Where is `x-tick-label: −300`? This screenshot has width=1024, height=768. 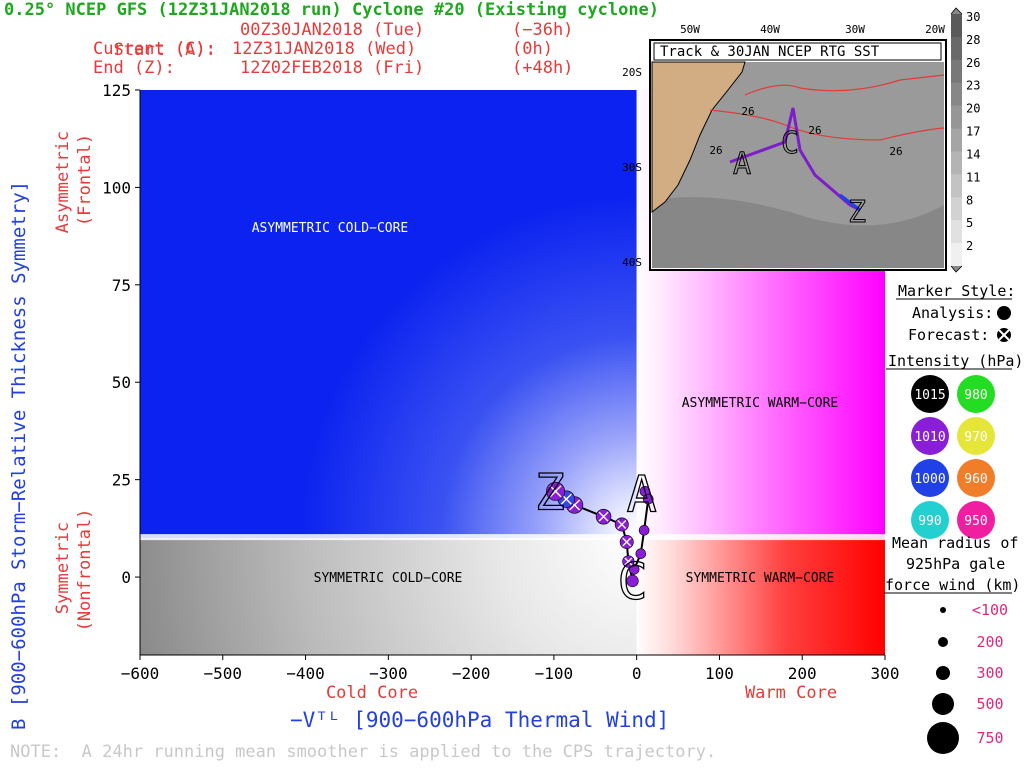 x-tick-label: −300 is located at coordinates (388, 673).